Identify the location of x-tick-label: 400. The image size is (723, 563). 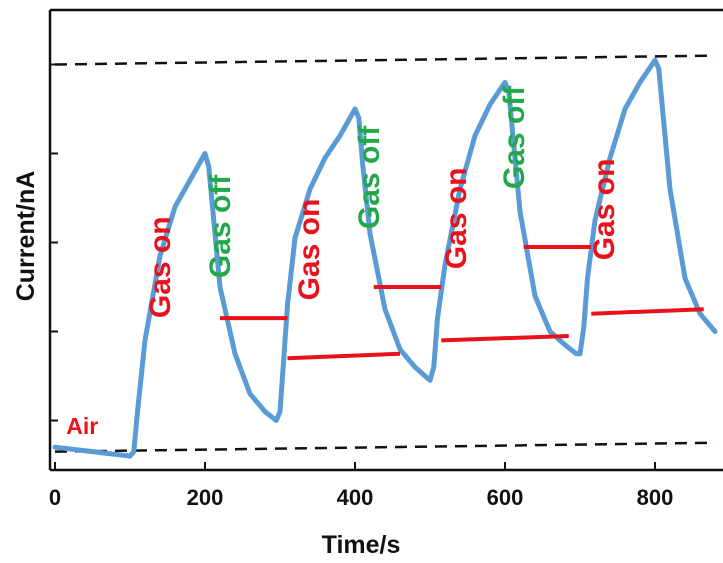
(355, 497).